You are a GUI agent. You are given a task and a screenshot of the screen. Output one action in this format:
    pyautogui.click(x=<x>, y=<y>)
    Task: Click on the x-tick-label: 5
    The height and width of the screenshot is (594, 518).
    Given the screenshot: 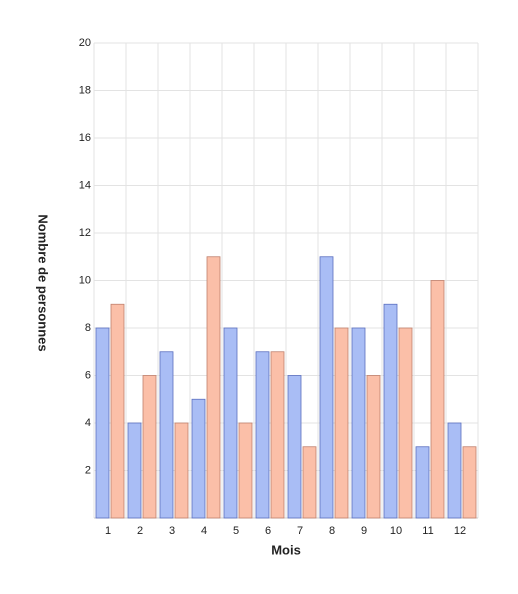 What is the action you would take?
    pyautogui.click(x=236, y=531)
    